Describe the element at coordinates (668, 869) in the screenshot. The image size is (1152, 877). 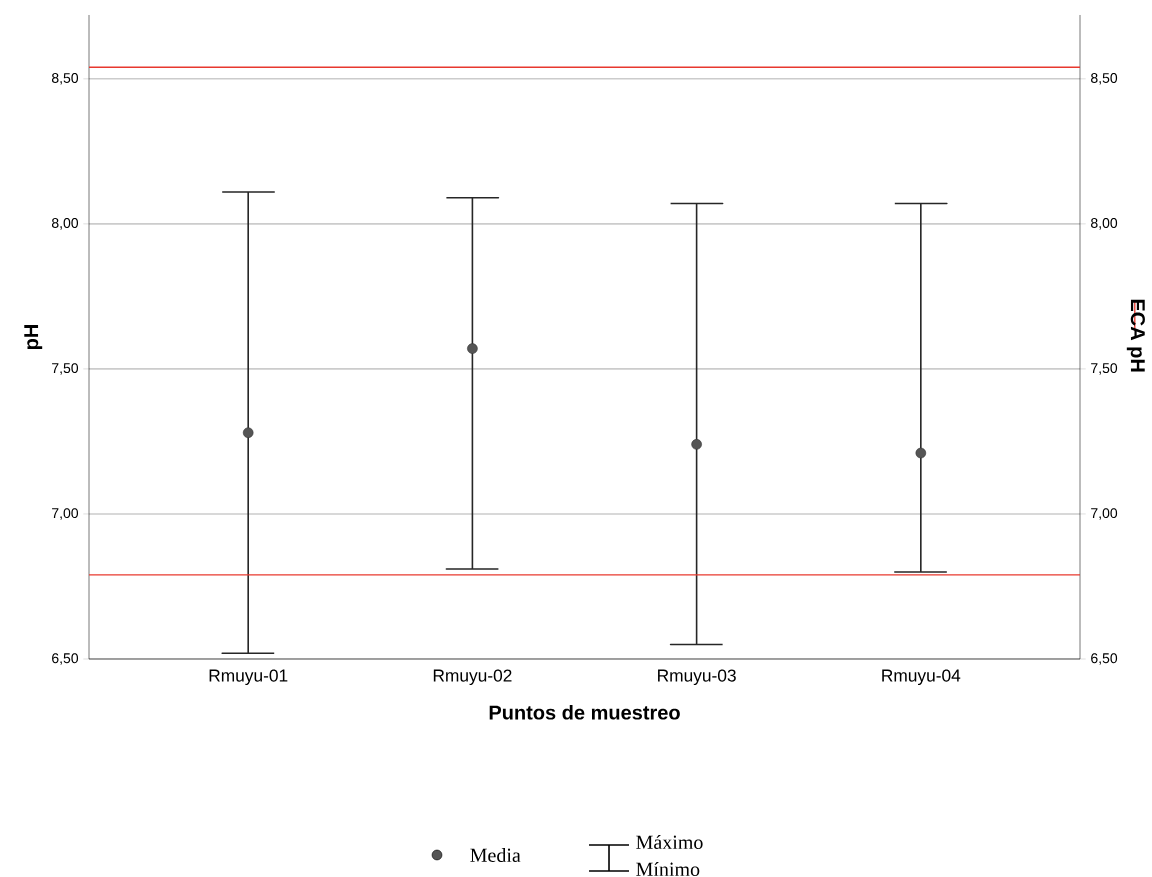
I see `text: Mínimo` at that location.